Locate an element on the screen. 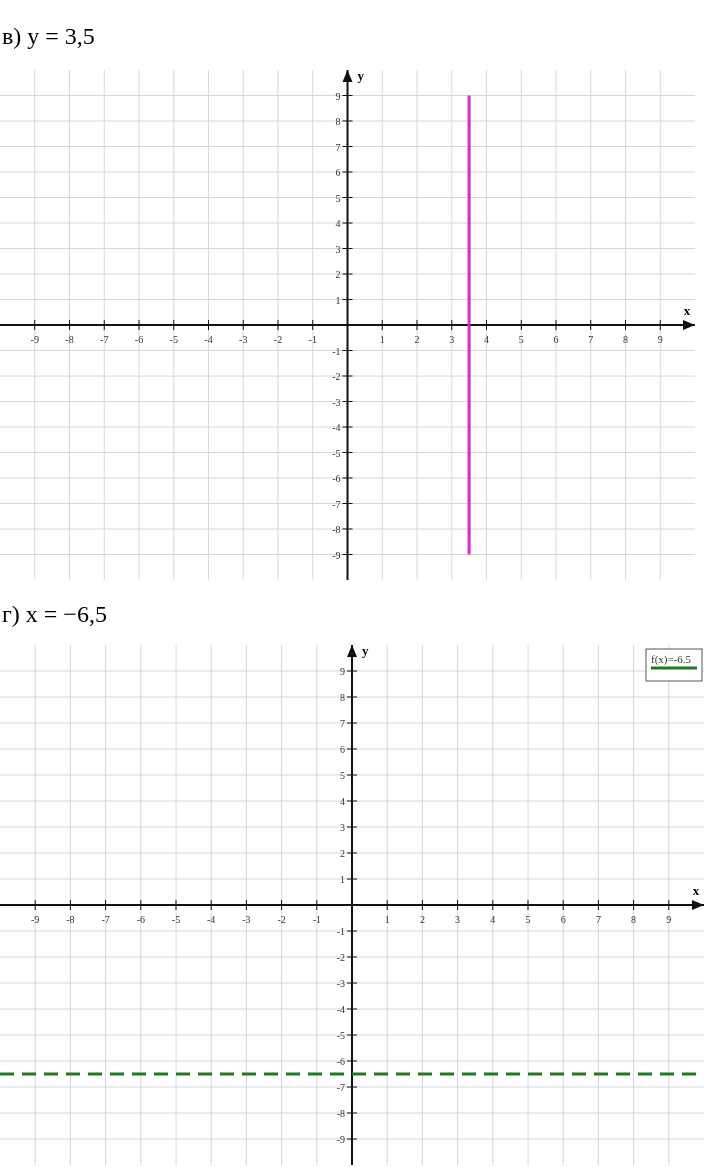  chart-title: в) y = 3,5 is located at coordinates (48, 36).